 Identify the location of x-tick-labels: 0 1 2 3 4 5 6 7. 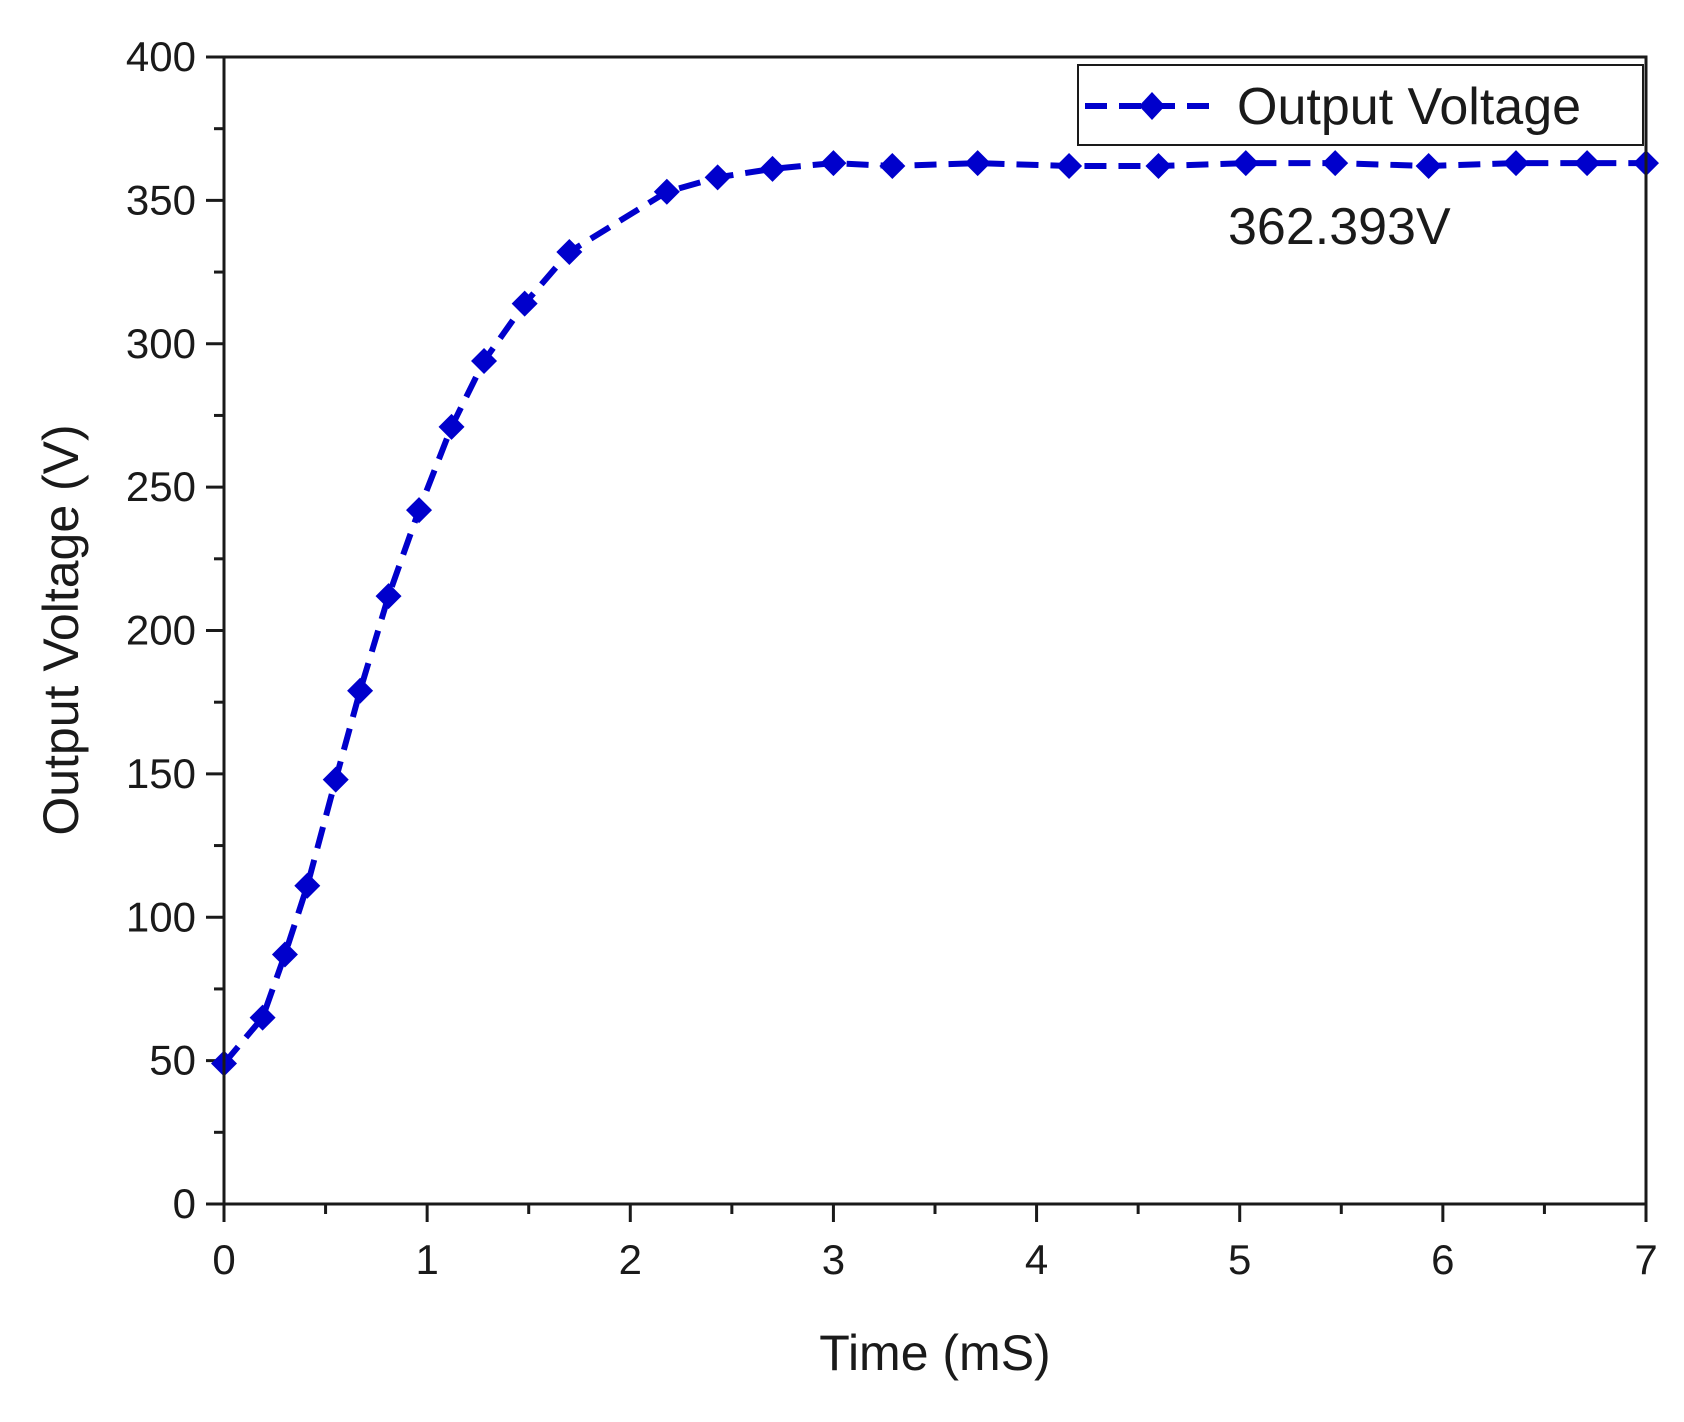
(934, 1259).